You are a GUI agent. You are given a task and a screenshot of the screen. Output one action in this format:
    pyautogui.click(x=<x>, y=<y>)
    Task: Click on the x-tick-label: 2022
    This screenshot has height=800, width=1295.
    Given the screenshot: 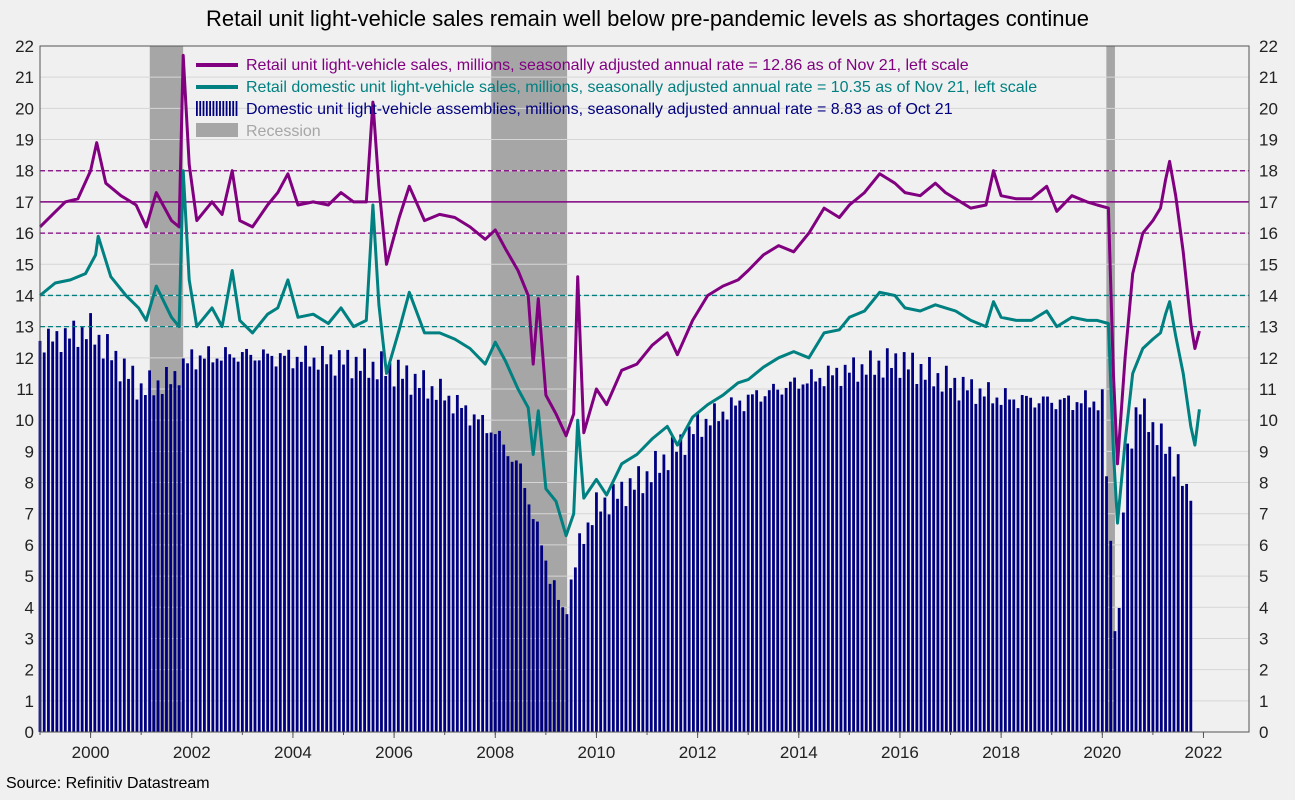 What is the action you would take?
    pyautogui.click(x=1204, y=752)
    